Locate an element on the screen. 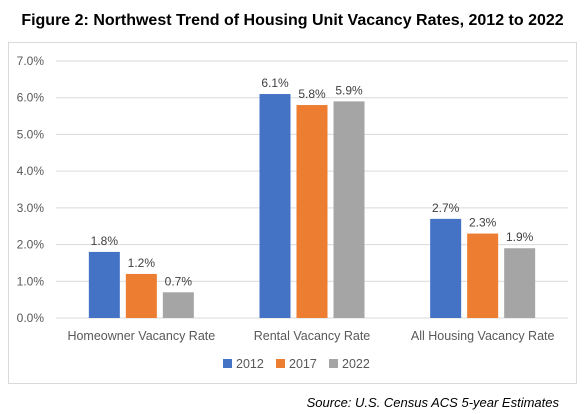  data-label: 1.8% is located at coordinates (105, 241).